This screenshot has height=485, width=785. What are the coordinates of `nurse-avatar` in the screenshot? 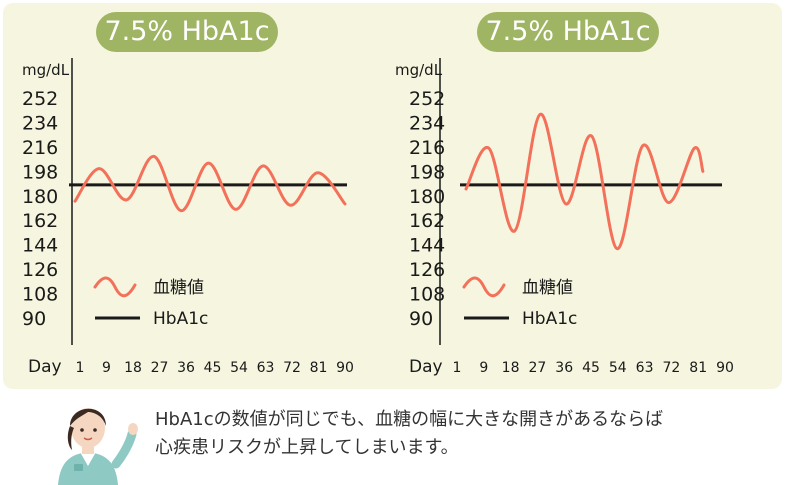 It's located at (98, 446).